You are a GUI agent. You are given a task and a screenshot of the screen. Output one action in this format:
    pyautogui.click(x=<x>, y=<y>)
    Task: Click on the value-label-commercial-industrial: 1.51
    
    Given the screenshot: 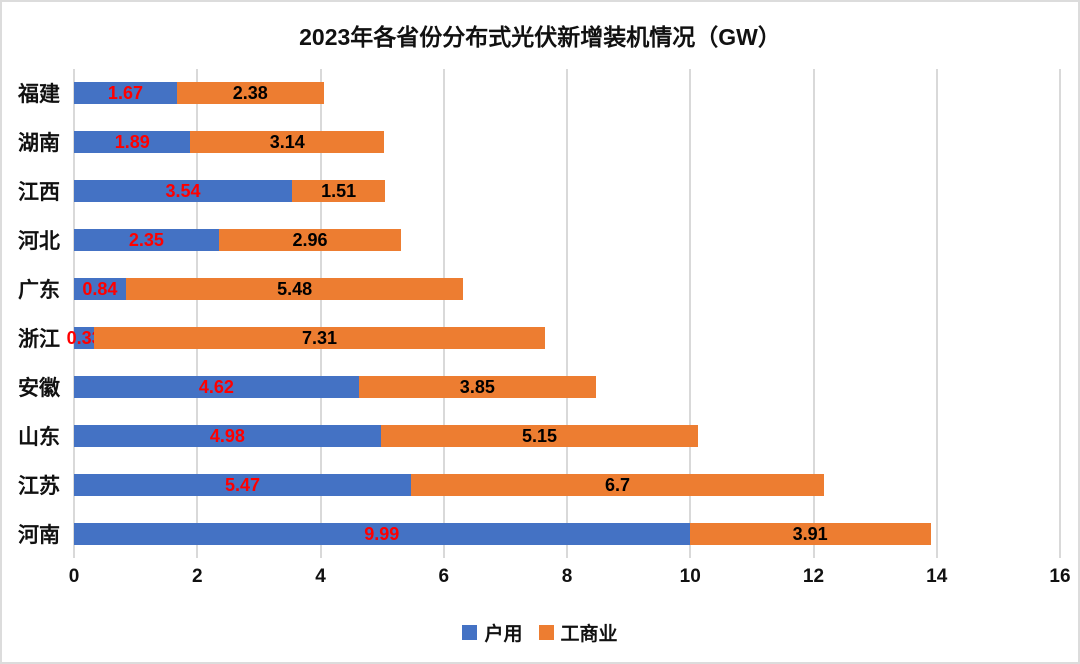 What is the action you would take?
    pyautogui.click(x=339, y=191)
    